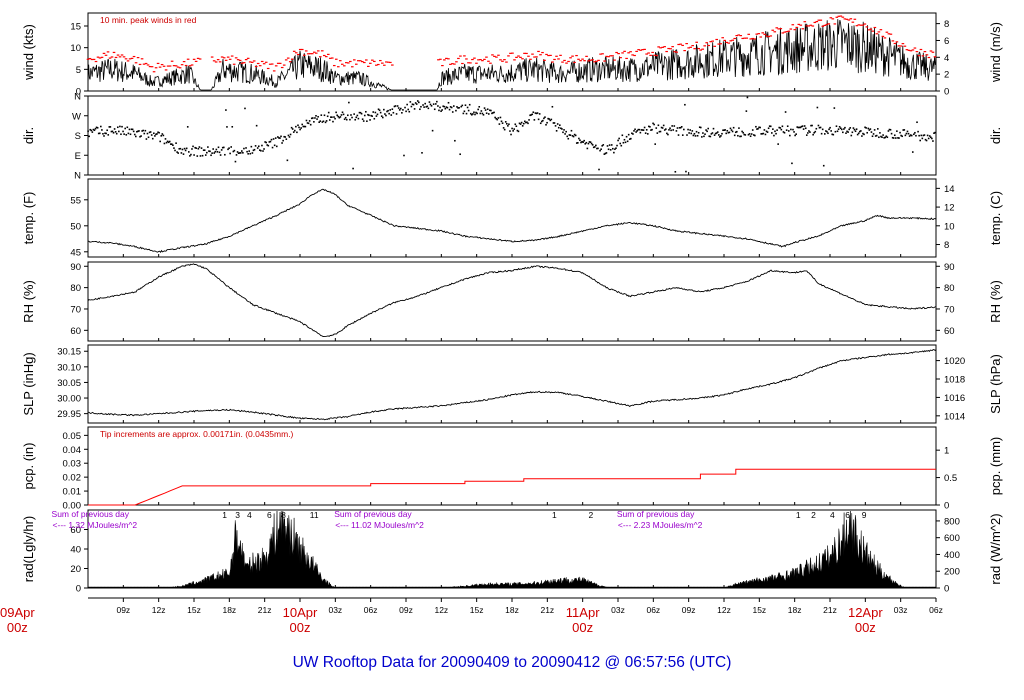 This screenshot has width=1024, height=700. I want to click on y-tick-label-right: 0, so click(946, 506).